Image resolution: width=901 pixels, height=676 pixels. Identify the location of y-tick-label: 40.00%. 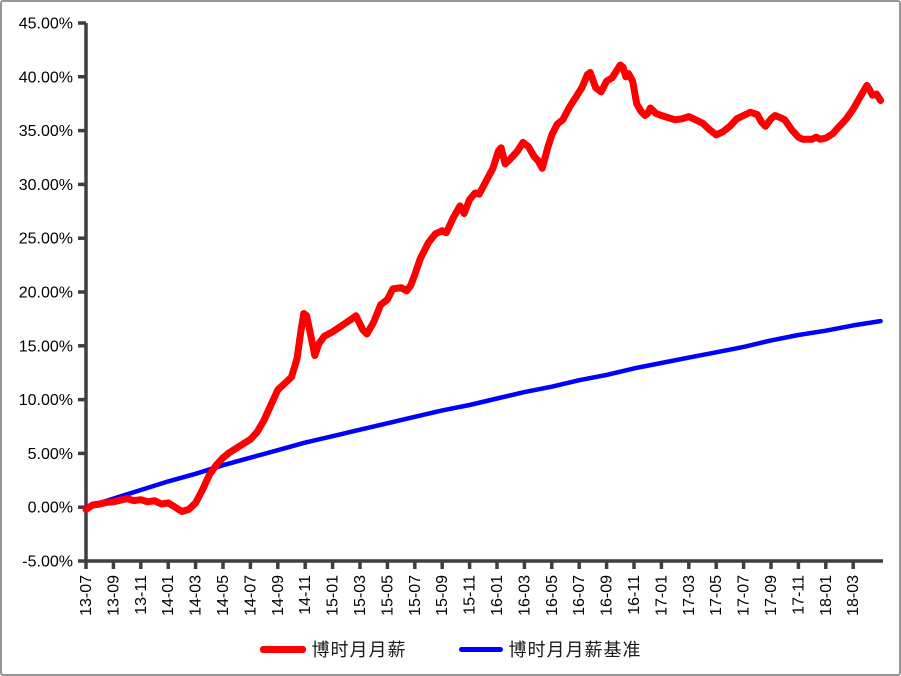
(46, 77).